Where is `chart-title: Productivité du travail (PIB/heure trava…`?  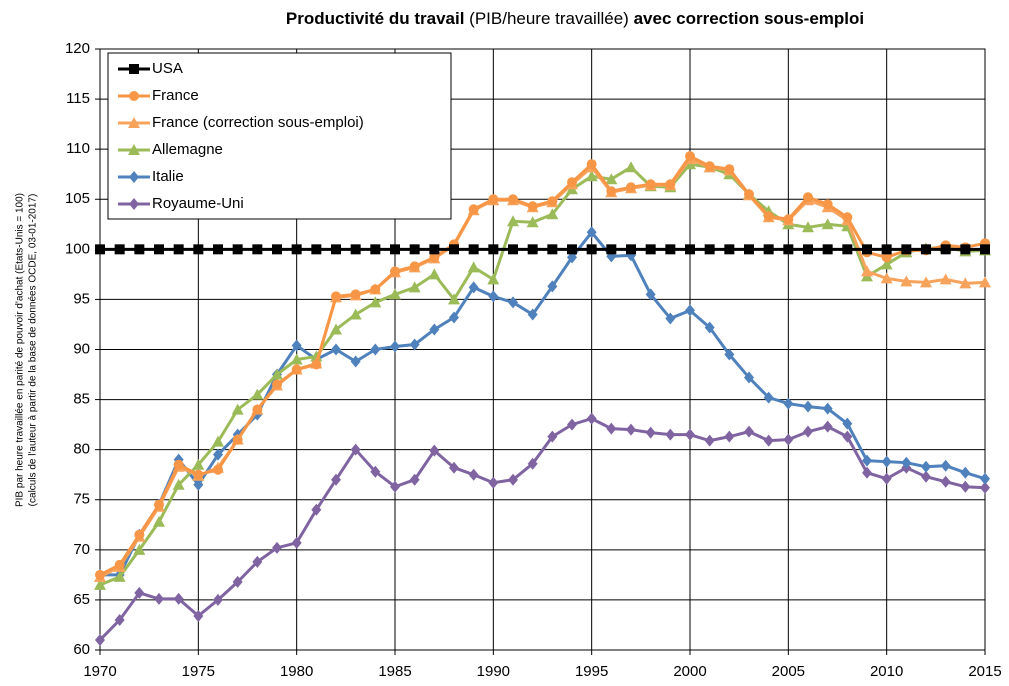
chart-title: Productivité du travail (PIB/heure trava… is located at coordinates (575, 18).